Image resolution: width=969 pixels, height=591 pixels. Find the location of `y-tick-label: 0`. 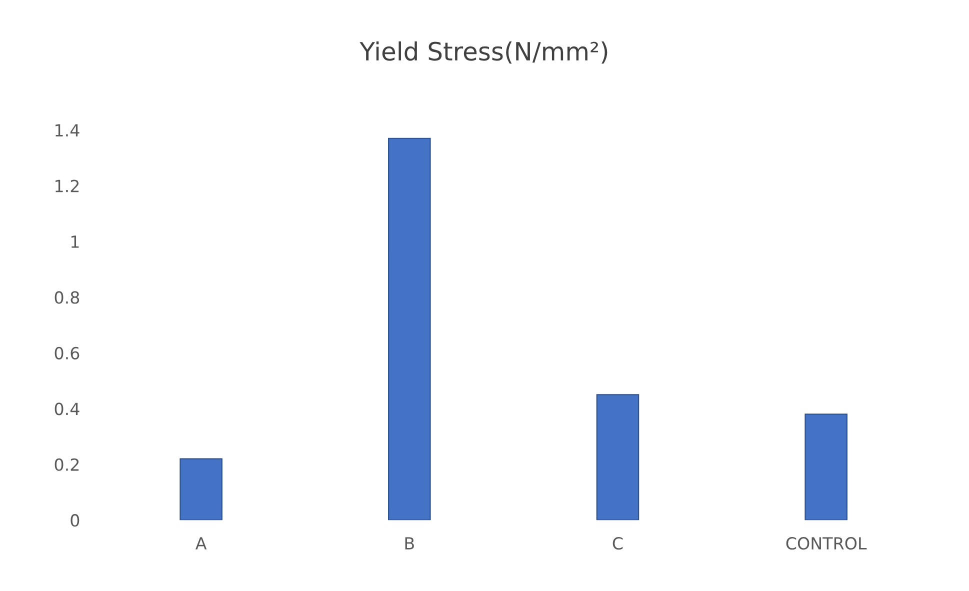

y-tick-label: 0 is located at coordinates (75, 520).